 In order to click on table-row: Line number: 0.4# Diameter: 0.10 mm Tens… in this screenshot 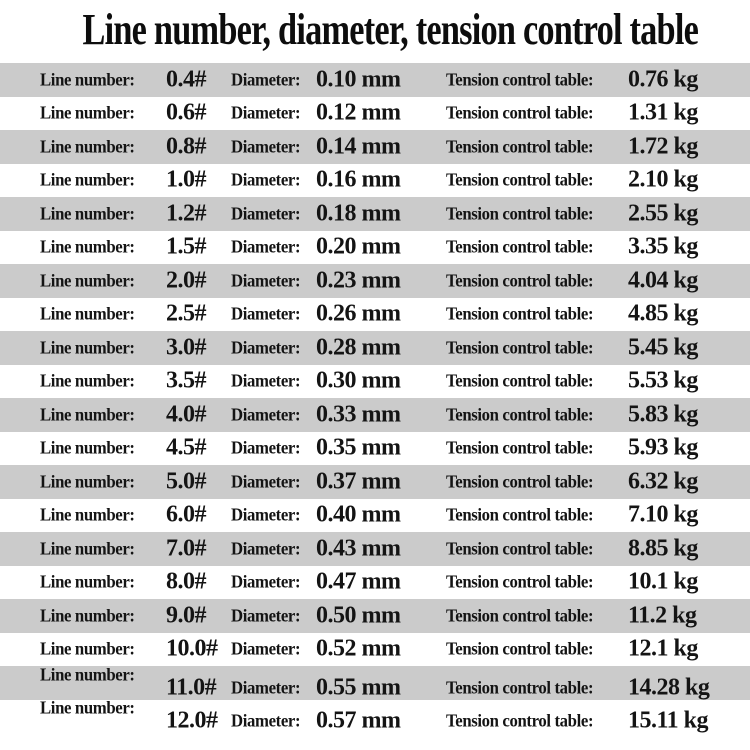, I will do `click(375, 80)`.